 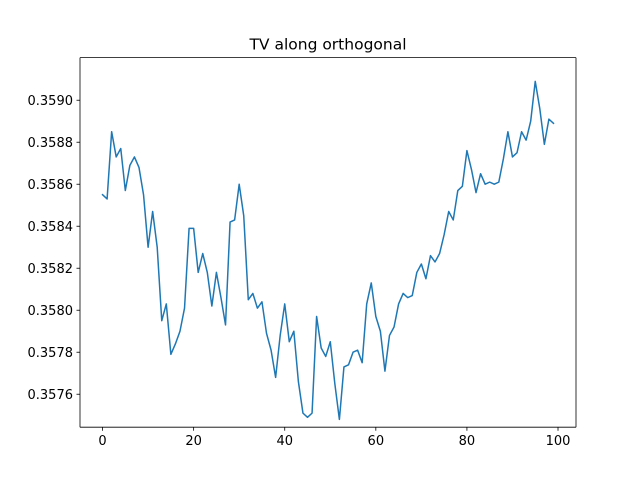 I want to click on y-tick-label: 0.3588, so click(x=51, y=143).